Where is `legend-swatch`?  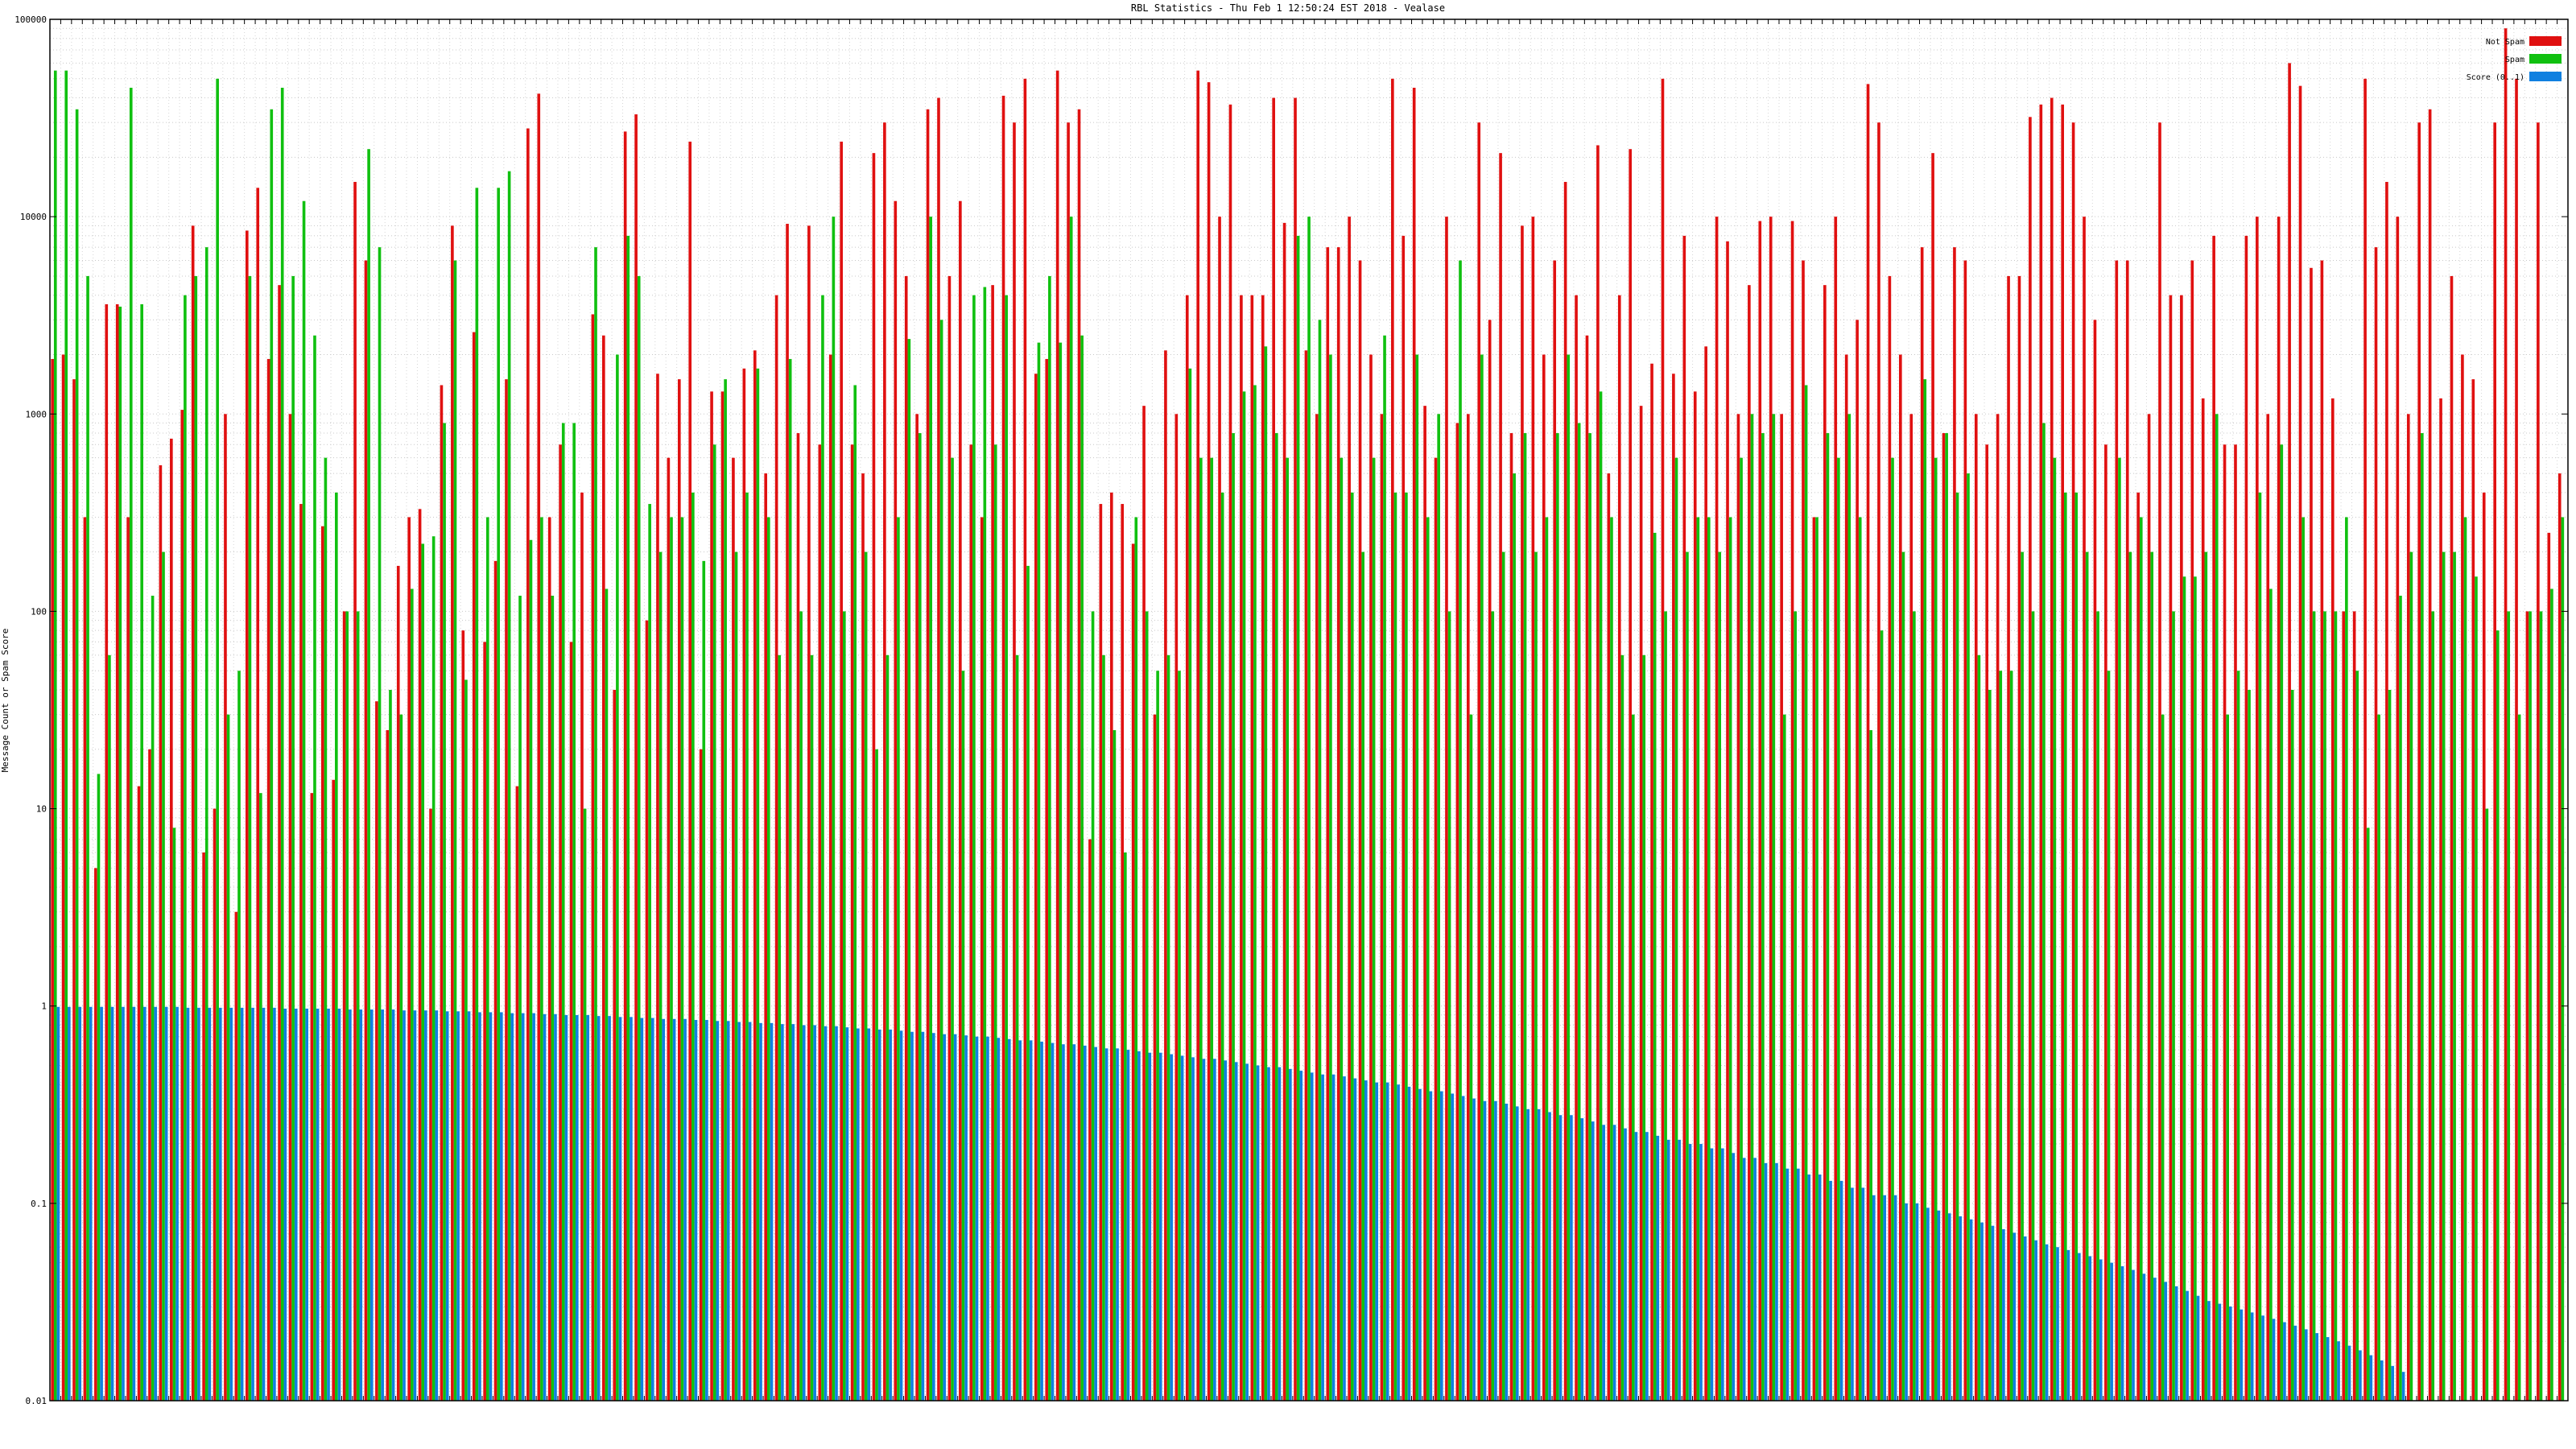
legend-swatch is located at coordinates (2545, 76).